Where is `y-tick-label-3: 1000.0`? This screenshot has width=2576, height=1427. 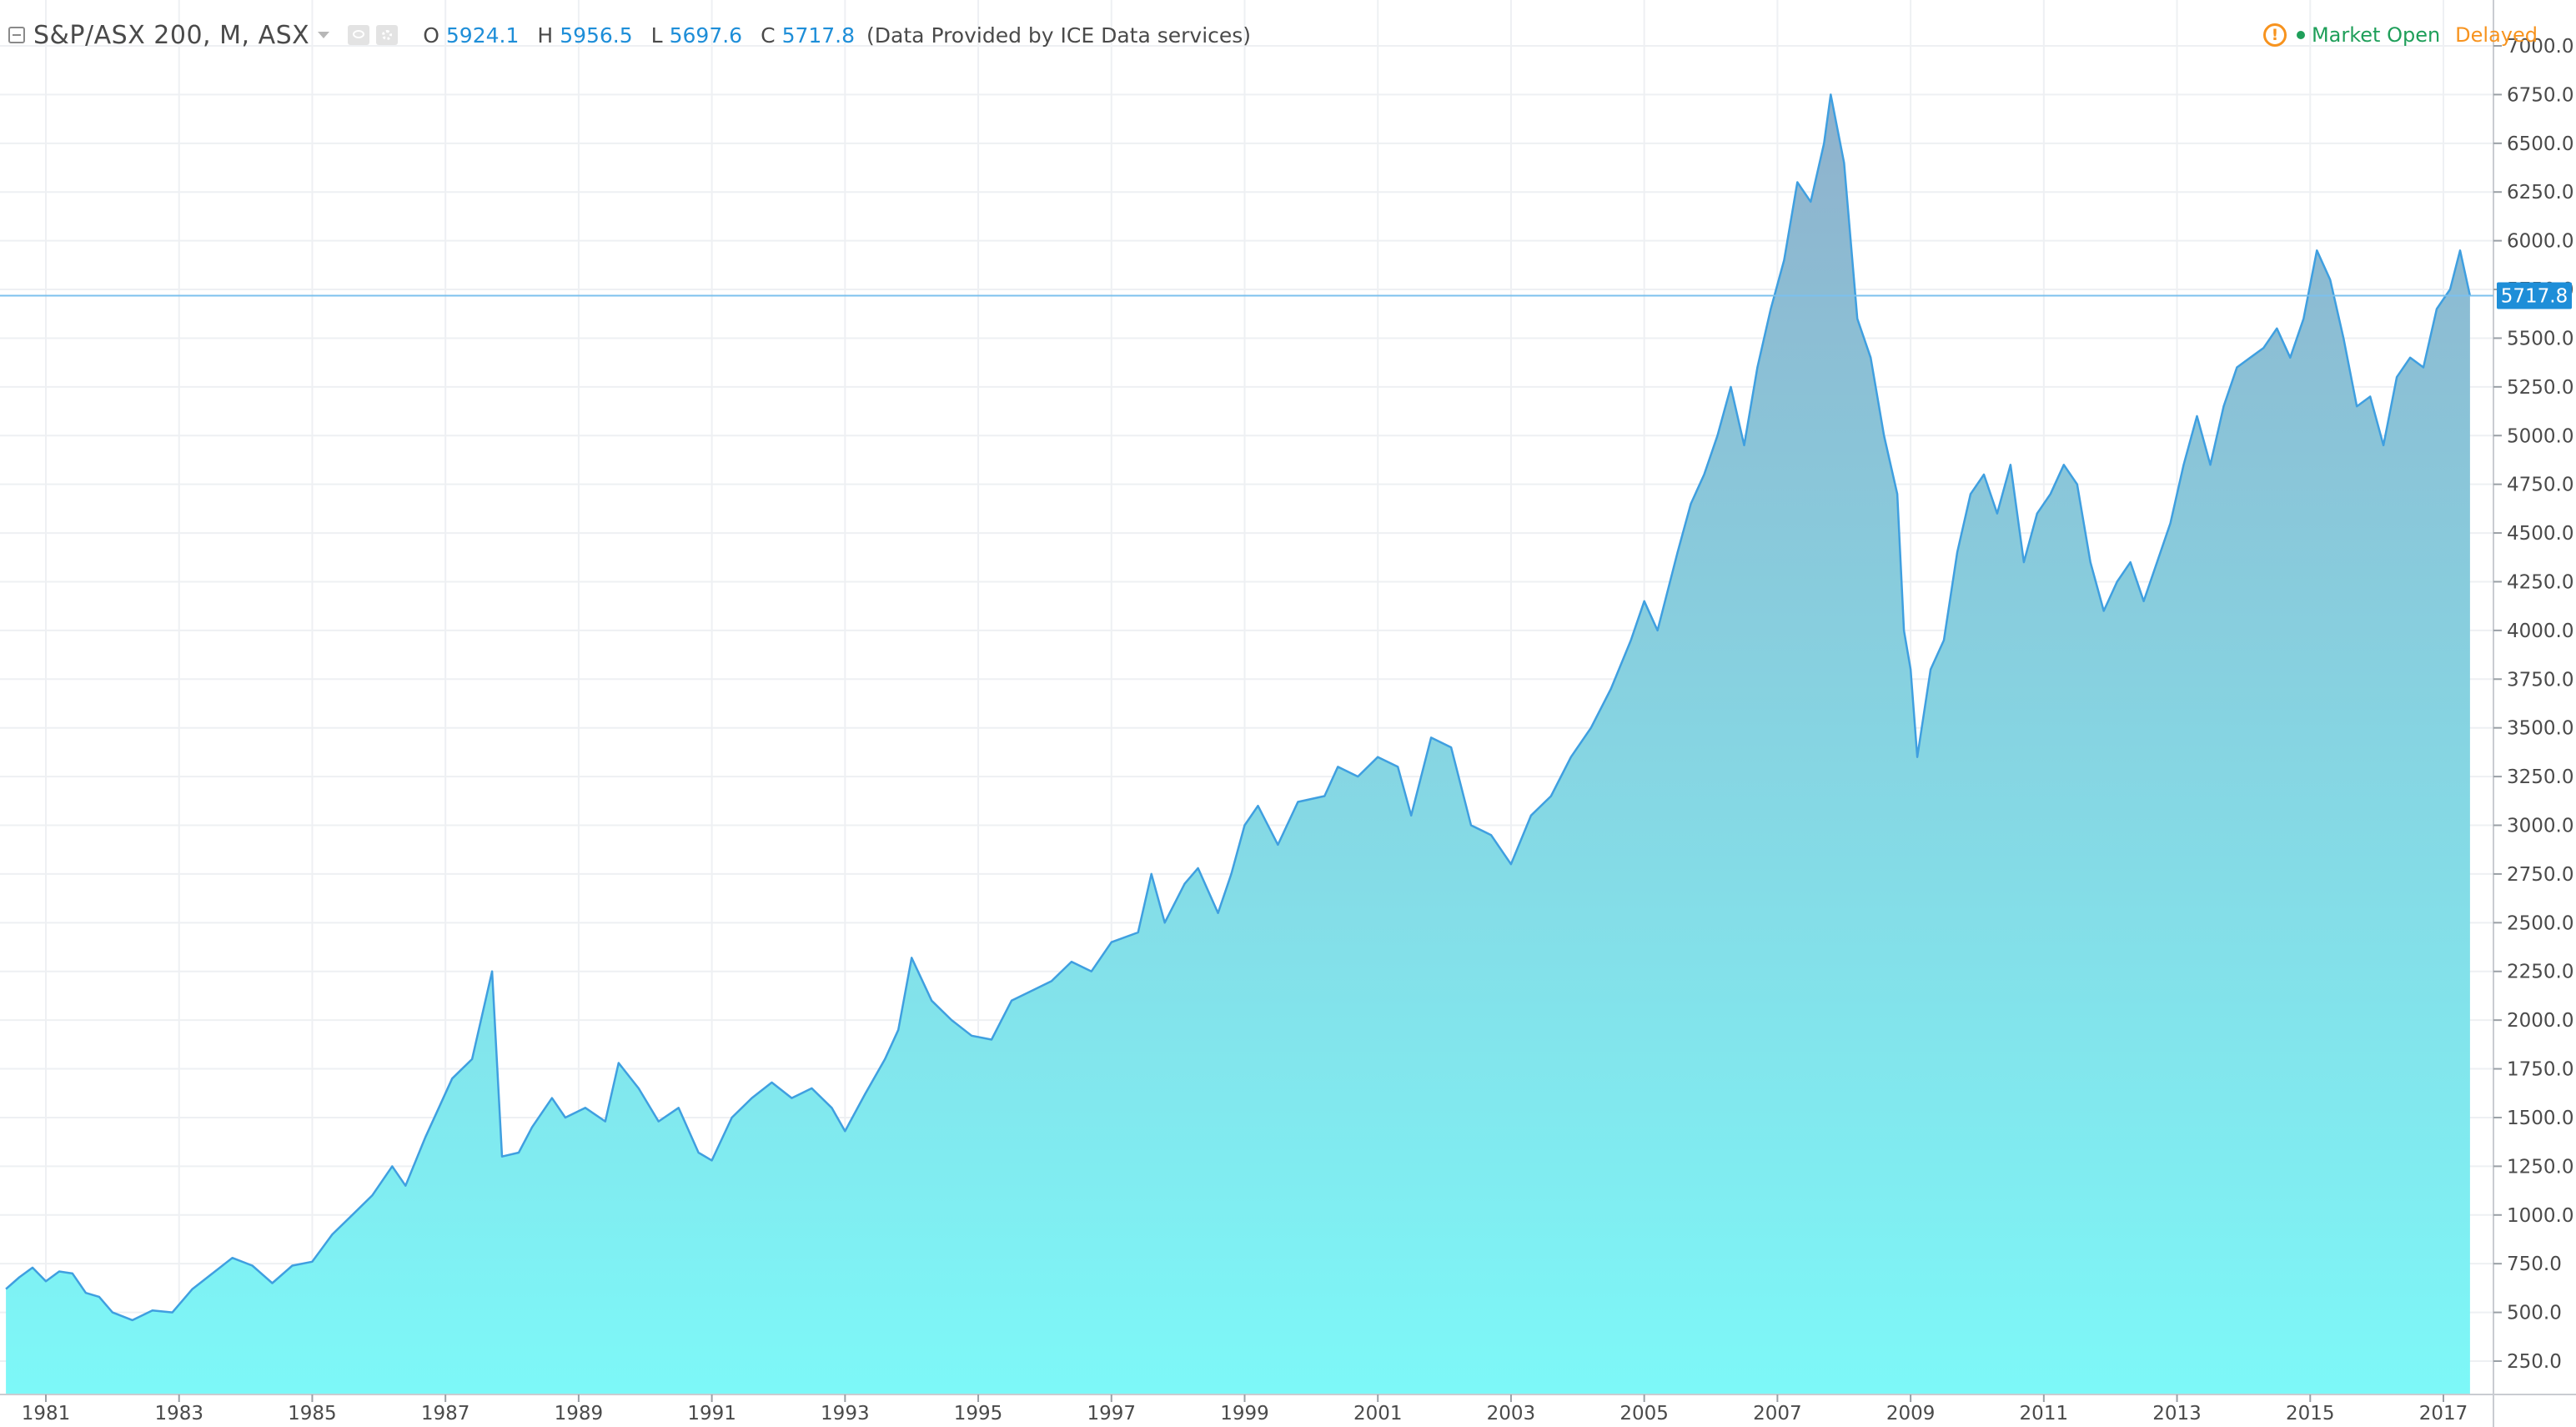
y-tick-label-3: 1000.0 is located at coordinates (2540, 1216).